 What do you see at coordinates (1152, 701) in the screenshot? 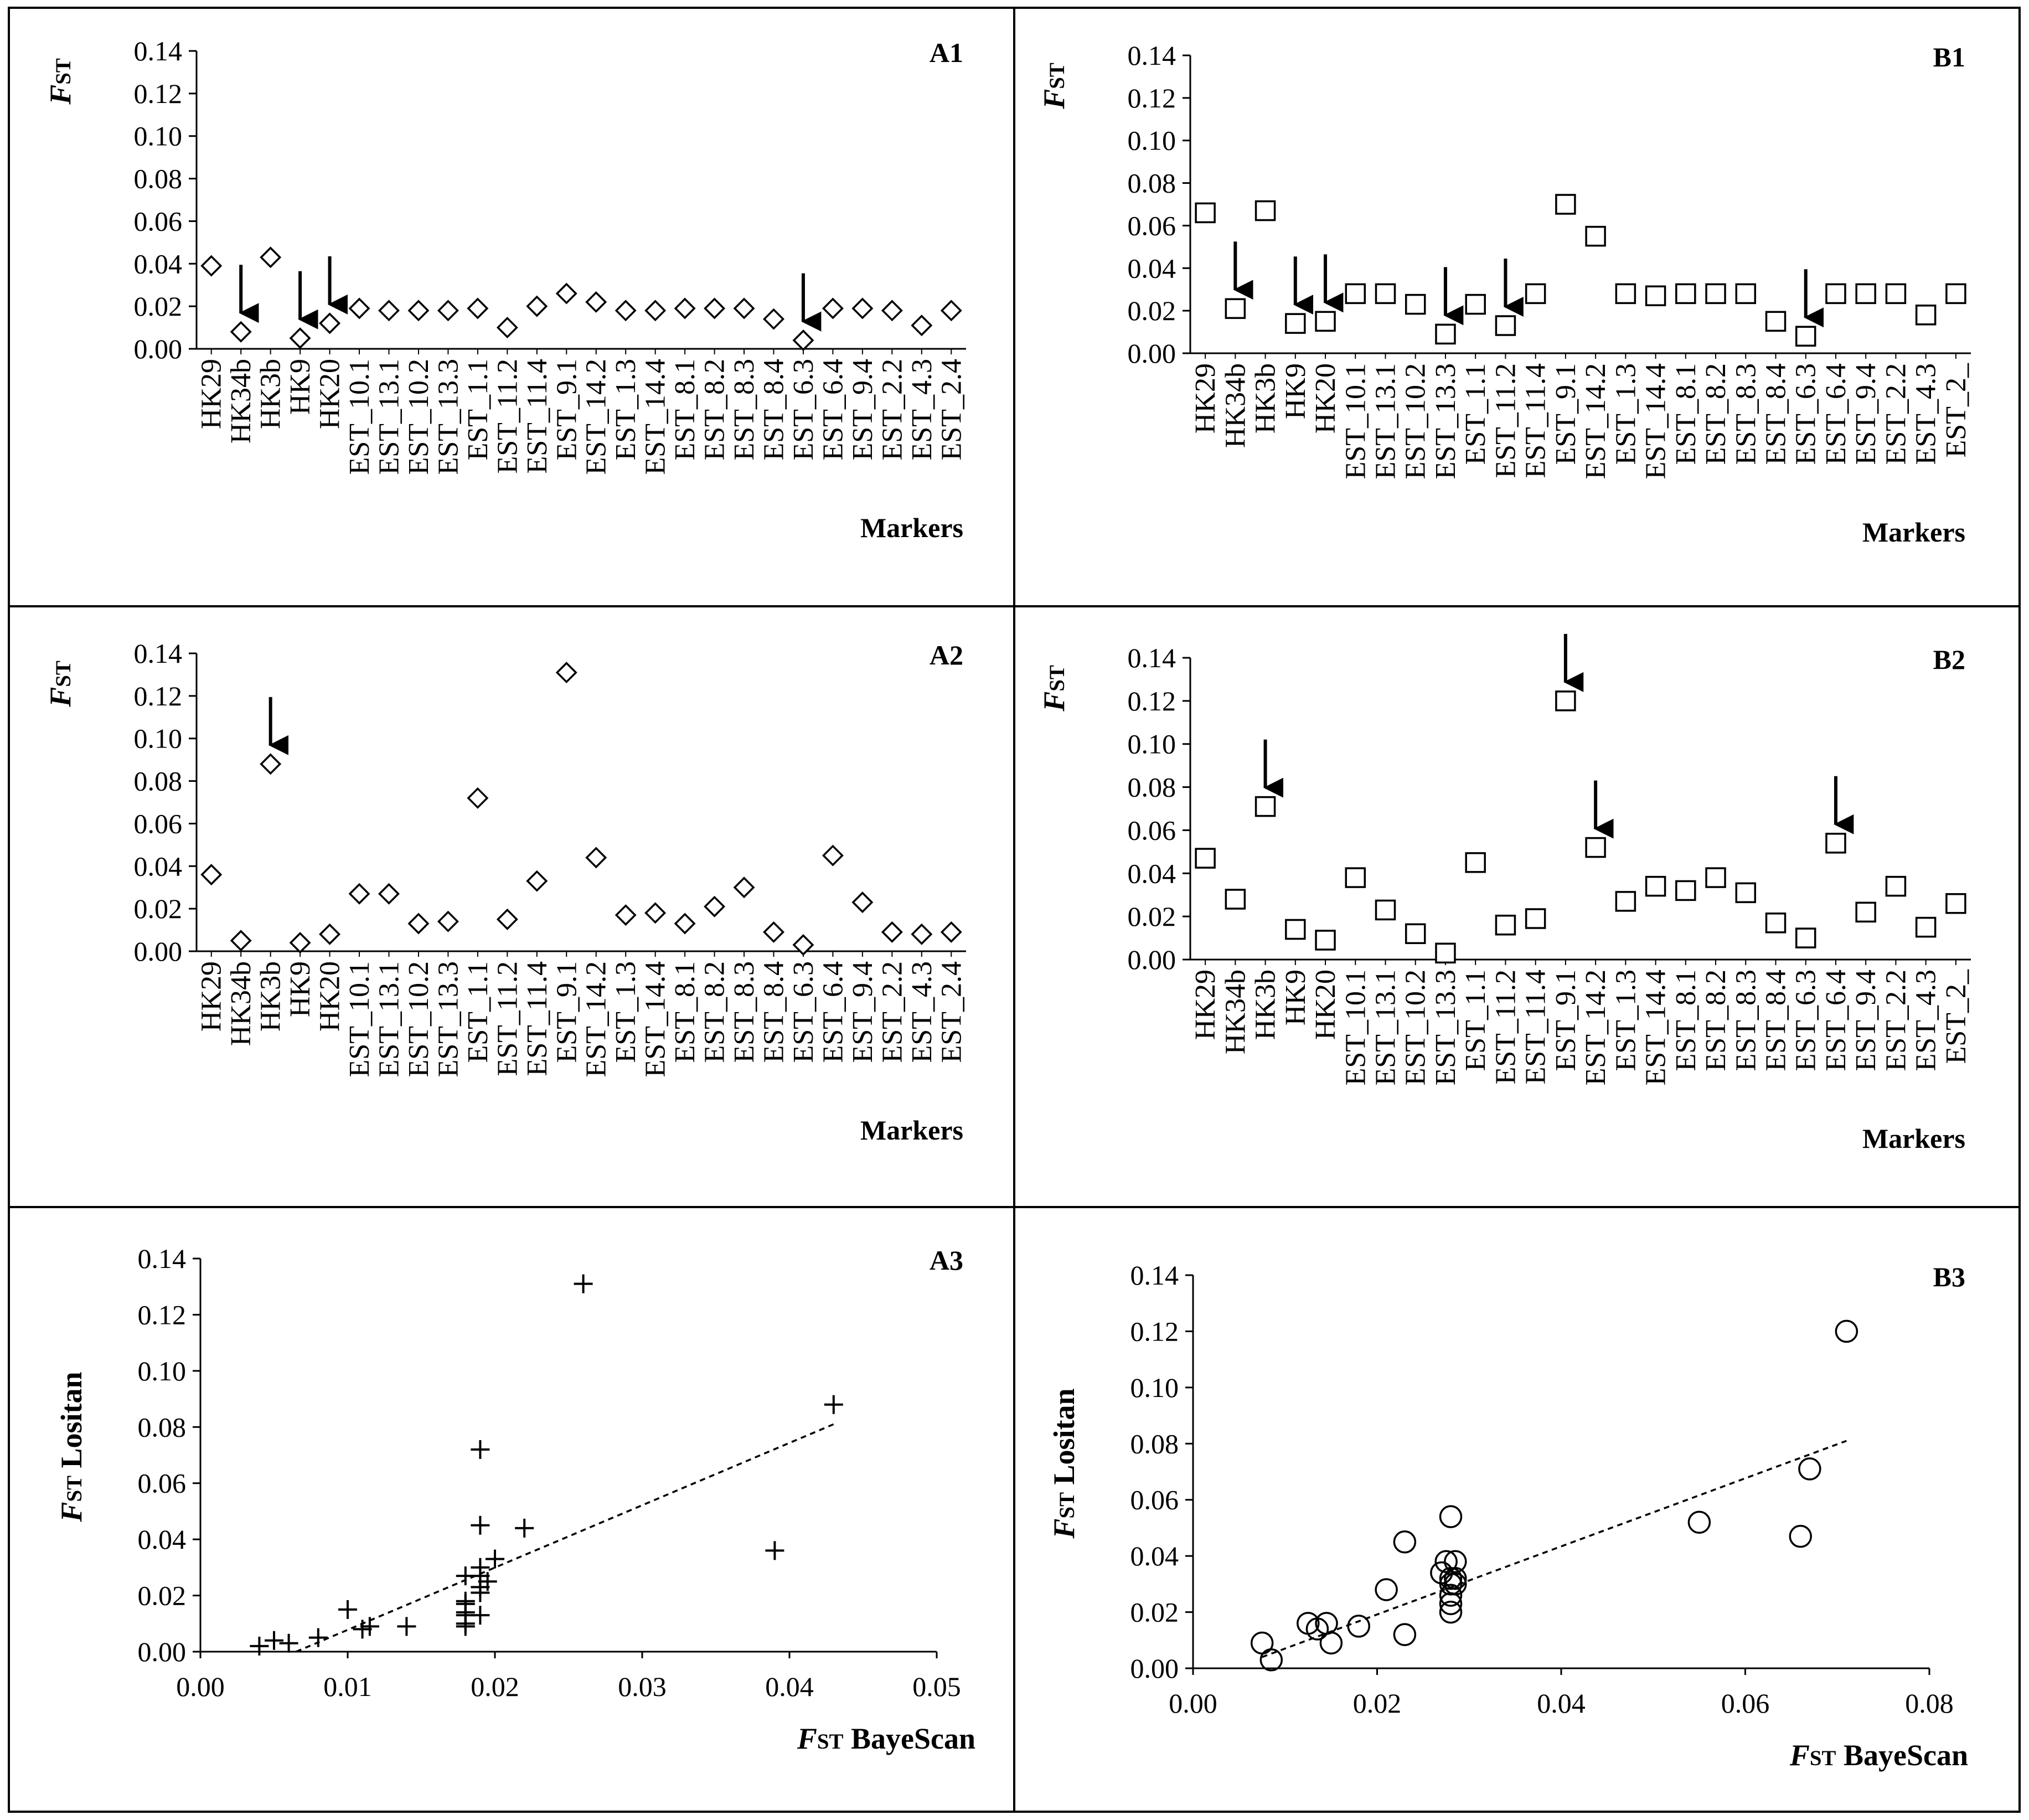
I see `y-tick-label: 0.12` at bounding box center [1152, 701].